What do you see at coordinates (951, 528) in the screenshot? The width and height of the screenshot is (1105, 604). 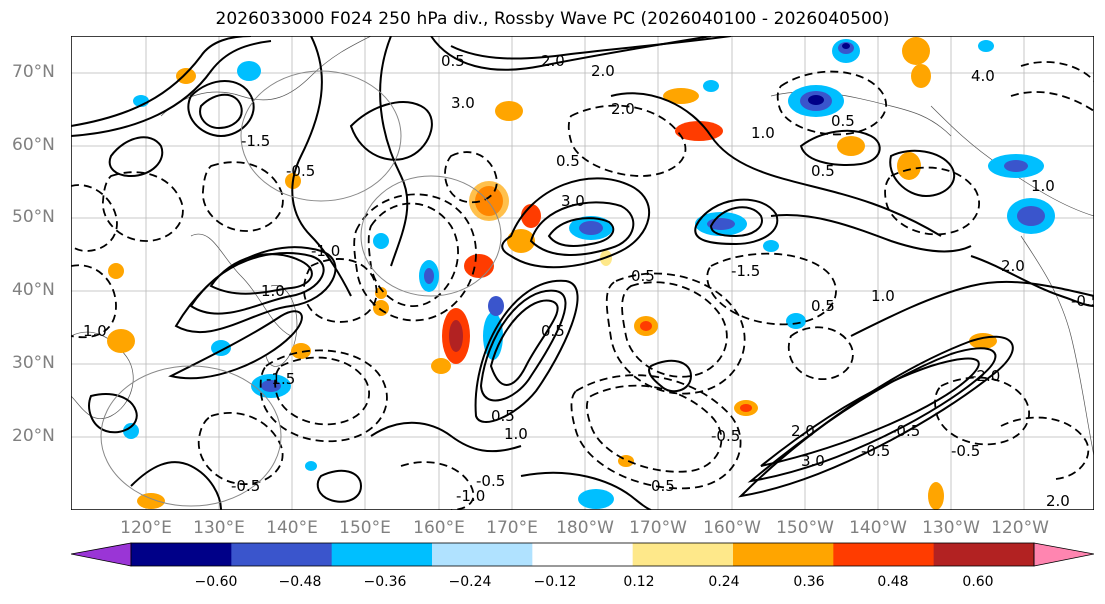 I see `lon-label: 130°W` at bounding box center [951, 528].